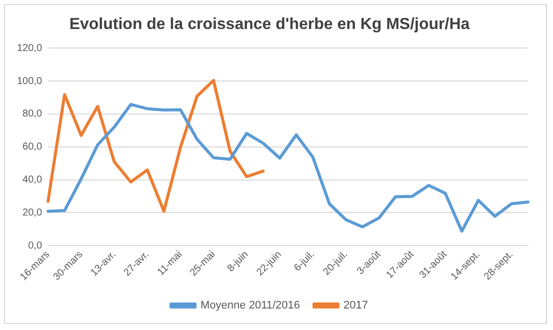  I want to click on y-tick-label: 60,0, so click(32, 147).